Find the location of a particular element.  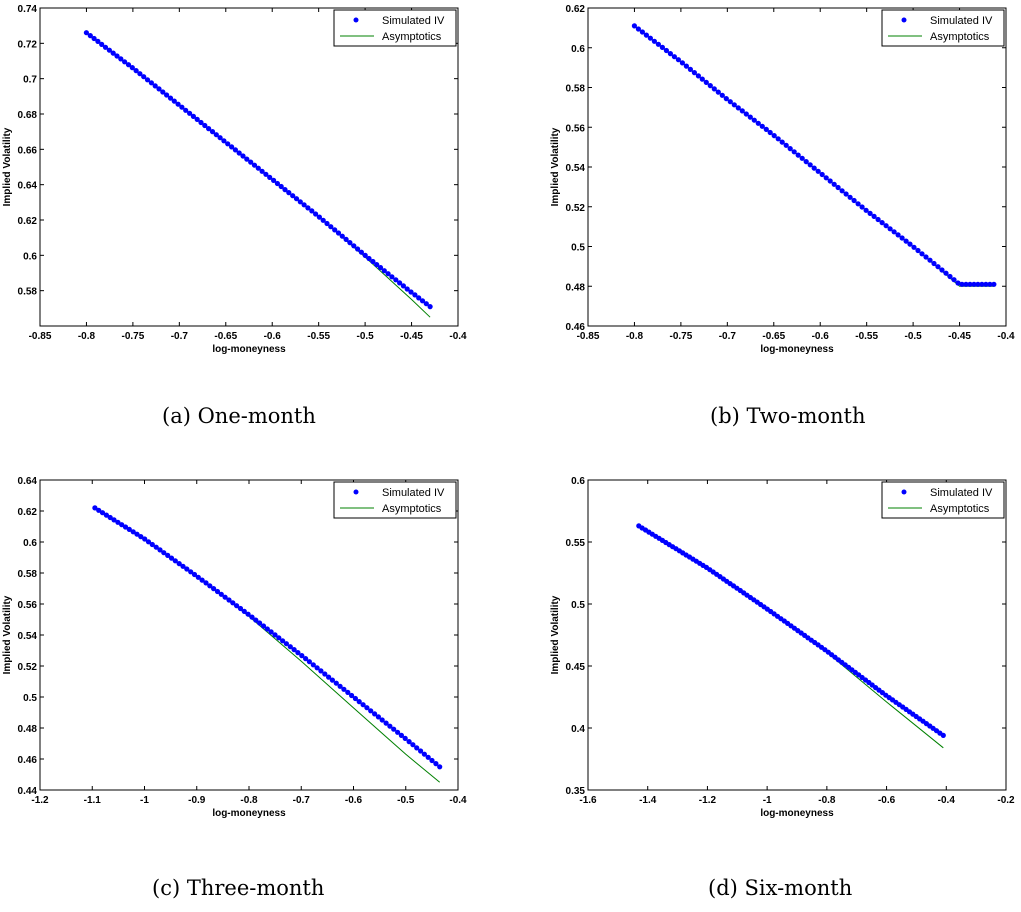

x-tick-label: -0.2 is located at coordinates (1006, 800).